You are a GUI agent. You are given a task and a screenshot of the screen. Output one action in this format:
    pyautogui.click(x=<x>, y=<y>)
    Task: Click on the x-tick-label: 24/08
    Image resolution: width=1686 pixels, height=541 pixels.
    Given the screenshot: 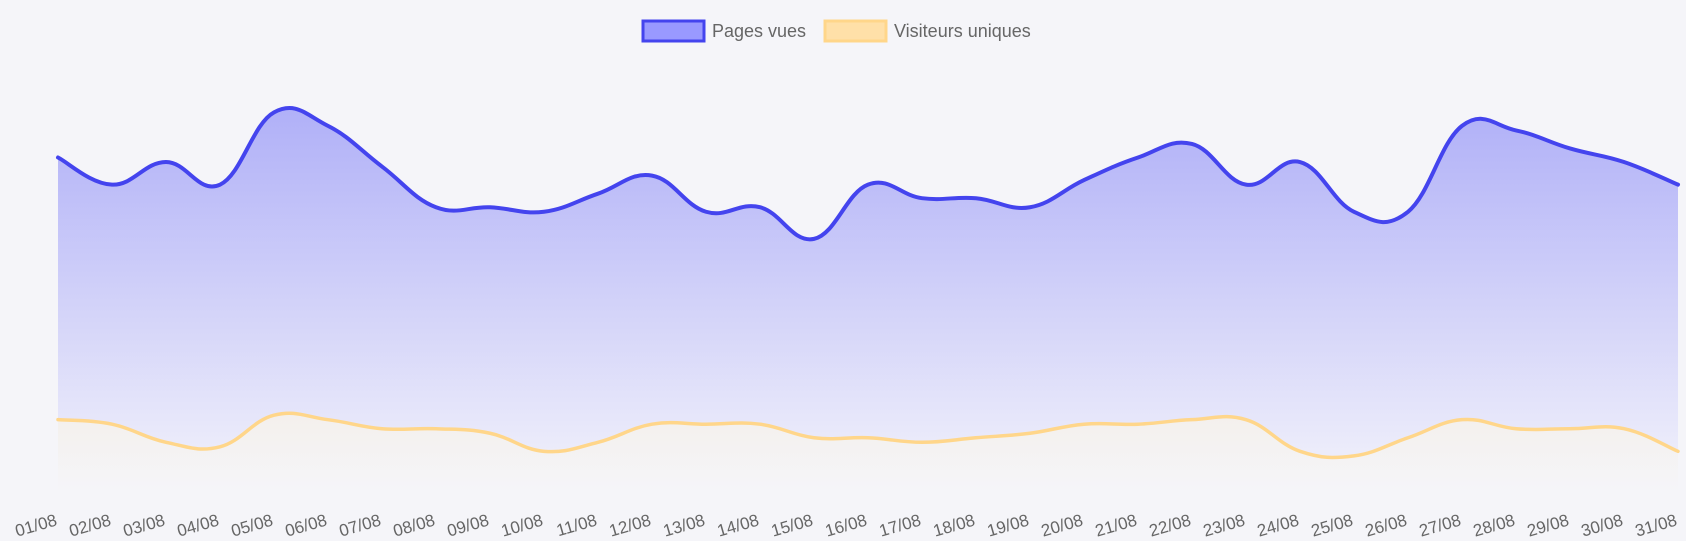 What is the action you would take?
    pyautogui.click(x=1278, y=526)
    